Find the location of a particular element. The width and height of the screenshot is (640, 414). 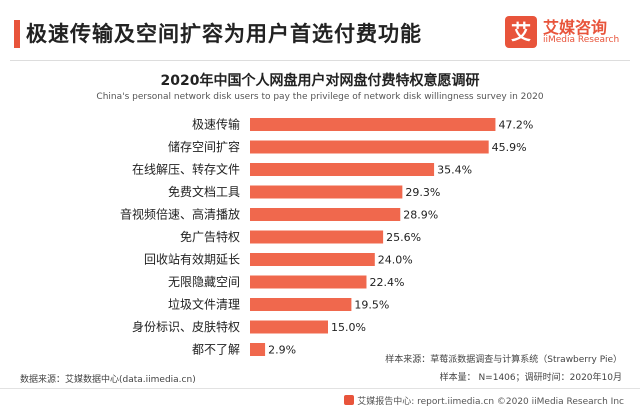

logo-name-en: iiMedia Research is located at coordinates (581, 40).